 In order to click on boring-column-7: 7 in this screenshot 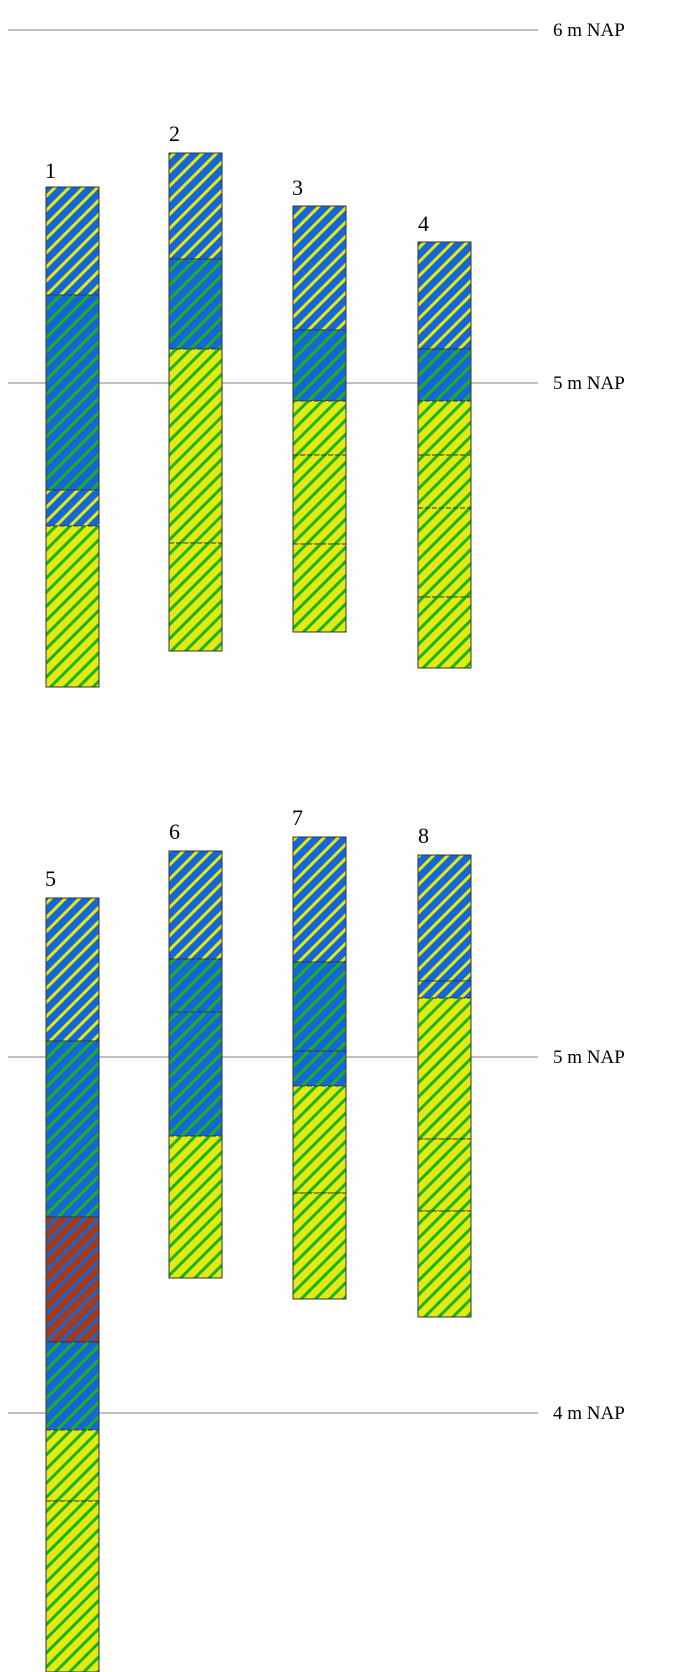, I will do `click(319, 1052)`.